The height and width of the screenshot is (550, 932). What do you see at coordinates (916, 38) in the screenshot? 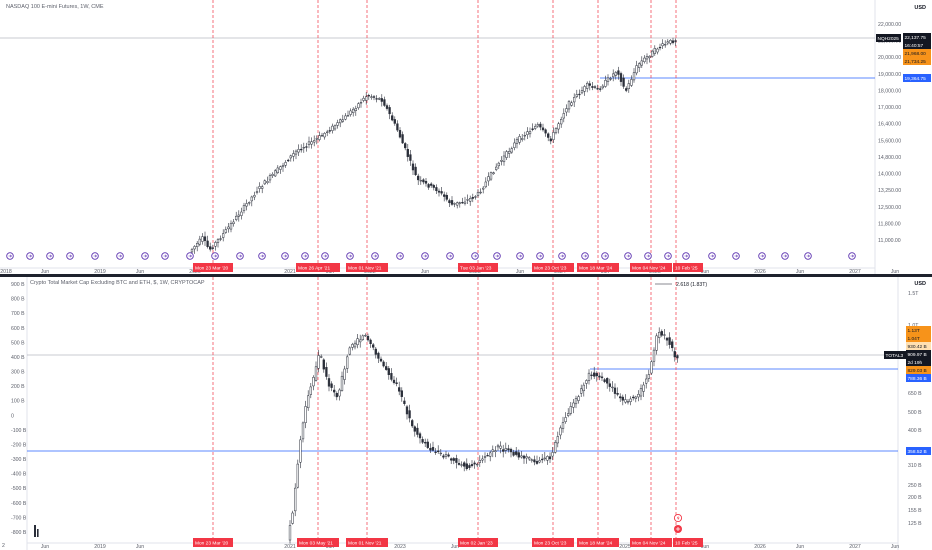
I see `nasdaq-price-tag-0: 22,137.75` at bounding box center [916, 38].